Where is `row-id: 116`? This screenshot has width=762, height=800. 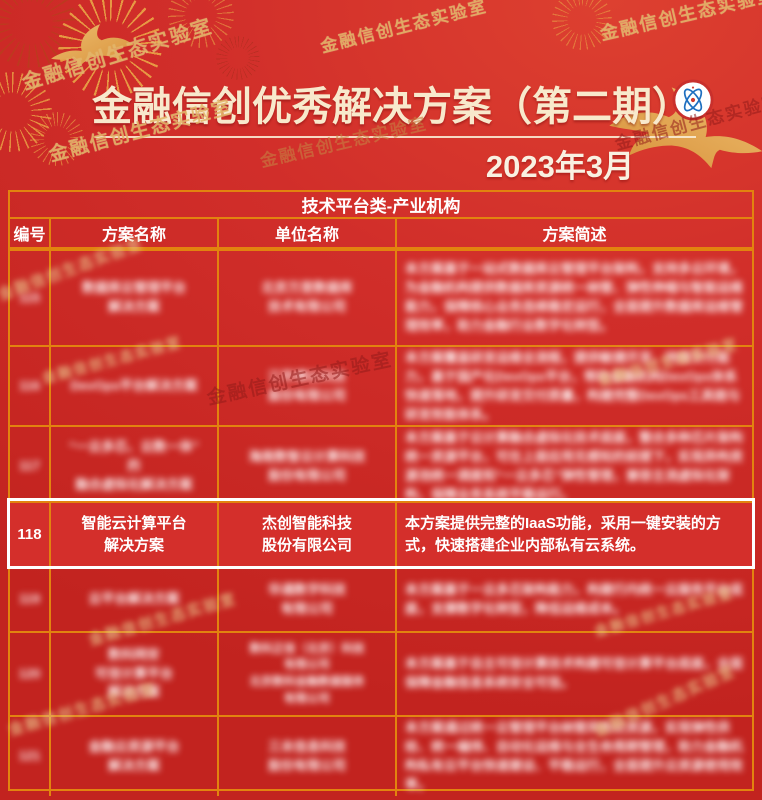 row-id: 116 is located at coordinates (29, 386).